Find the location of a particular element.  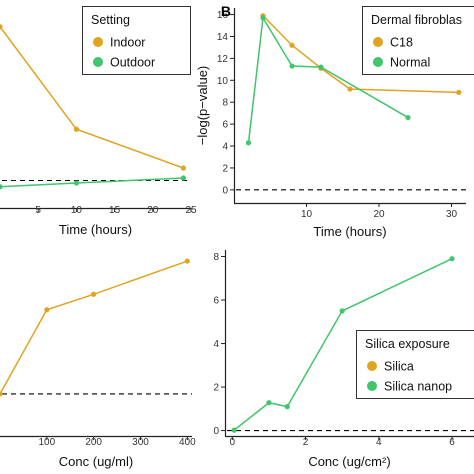

x-tick-label: 0 is located at coordinates (233, 442).